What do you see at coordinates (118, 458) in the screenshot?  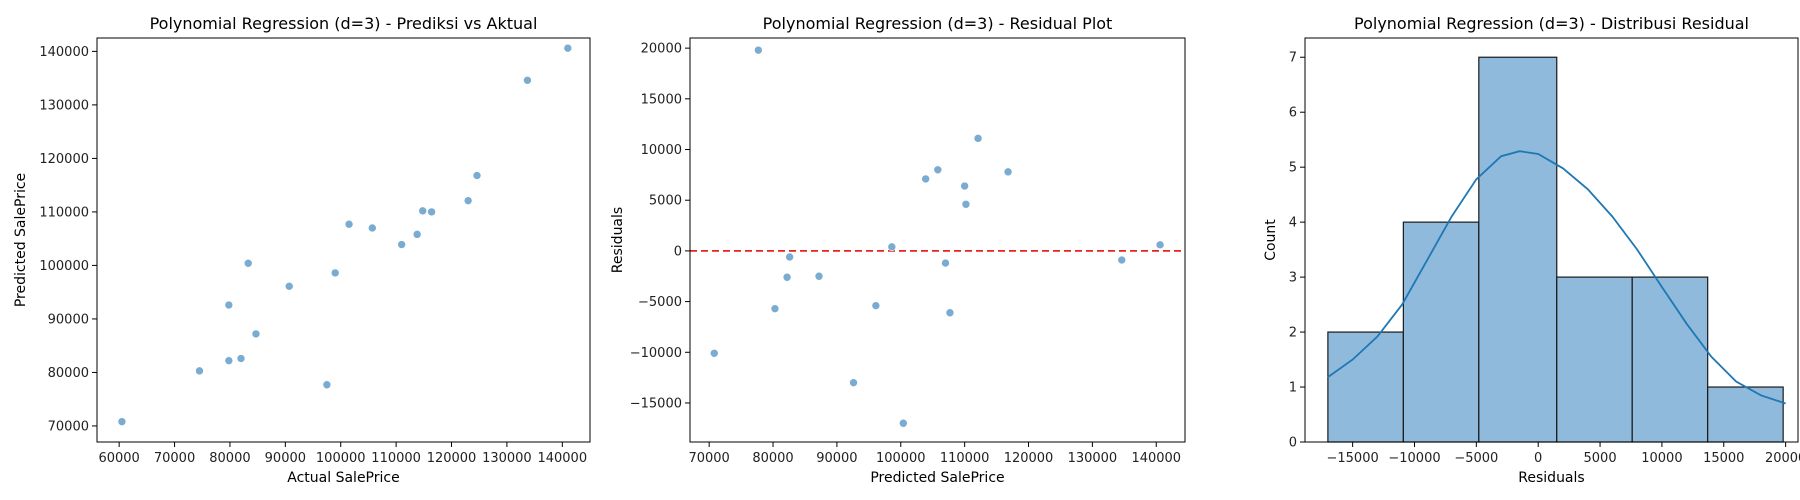 I see `x-tick-label: 60000` at bounding box center [118, 458].